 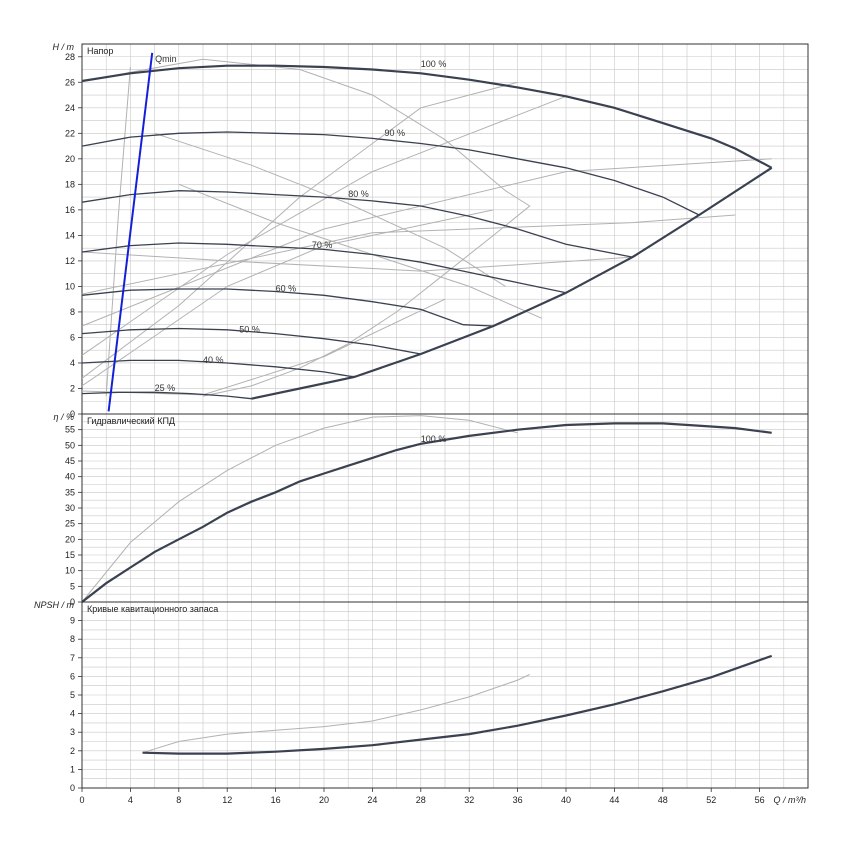 I want to click on y-tick-label: 40, so click(x=70, y=477).